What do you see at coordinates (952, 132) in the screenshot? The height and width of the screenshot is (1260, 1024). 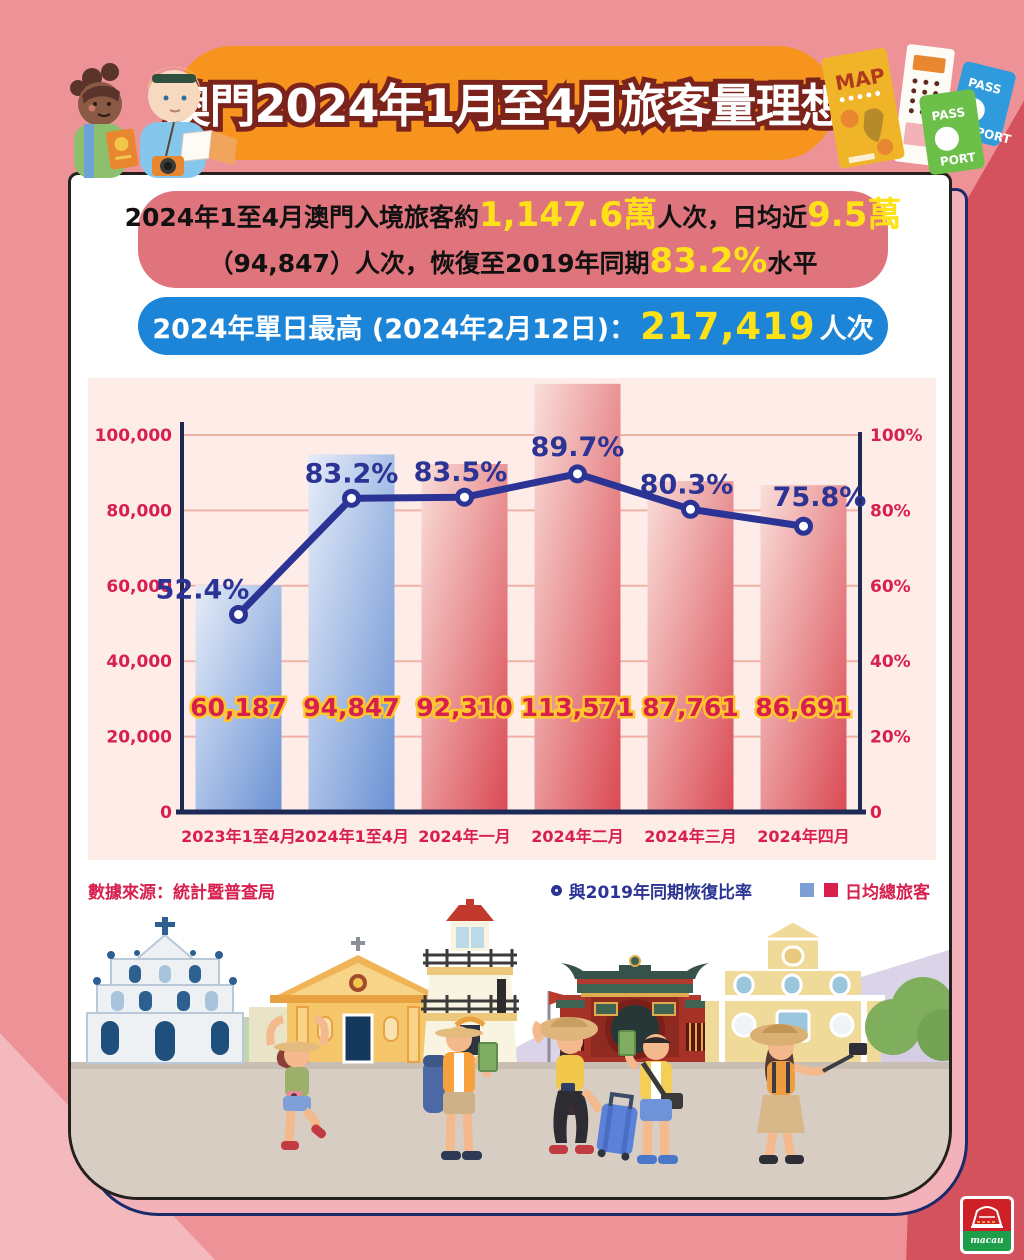 I see `passport-green-icon: PASS PORT` at bounding box center [952, 132].